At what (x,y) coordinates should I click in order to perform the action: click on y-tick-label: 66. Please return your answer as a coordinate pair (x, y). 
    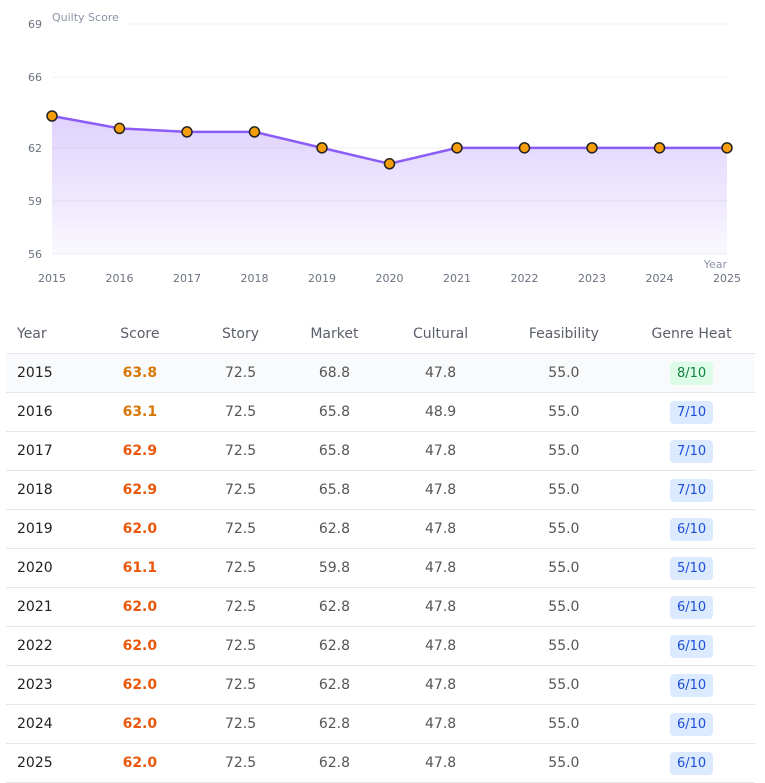
    Looking at the image, I should click on (35, 77).